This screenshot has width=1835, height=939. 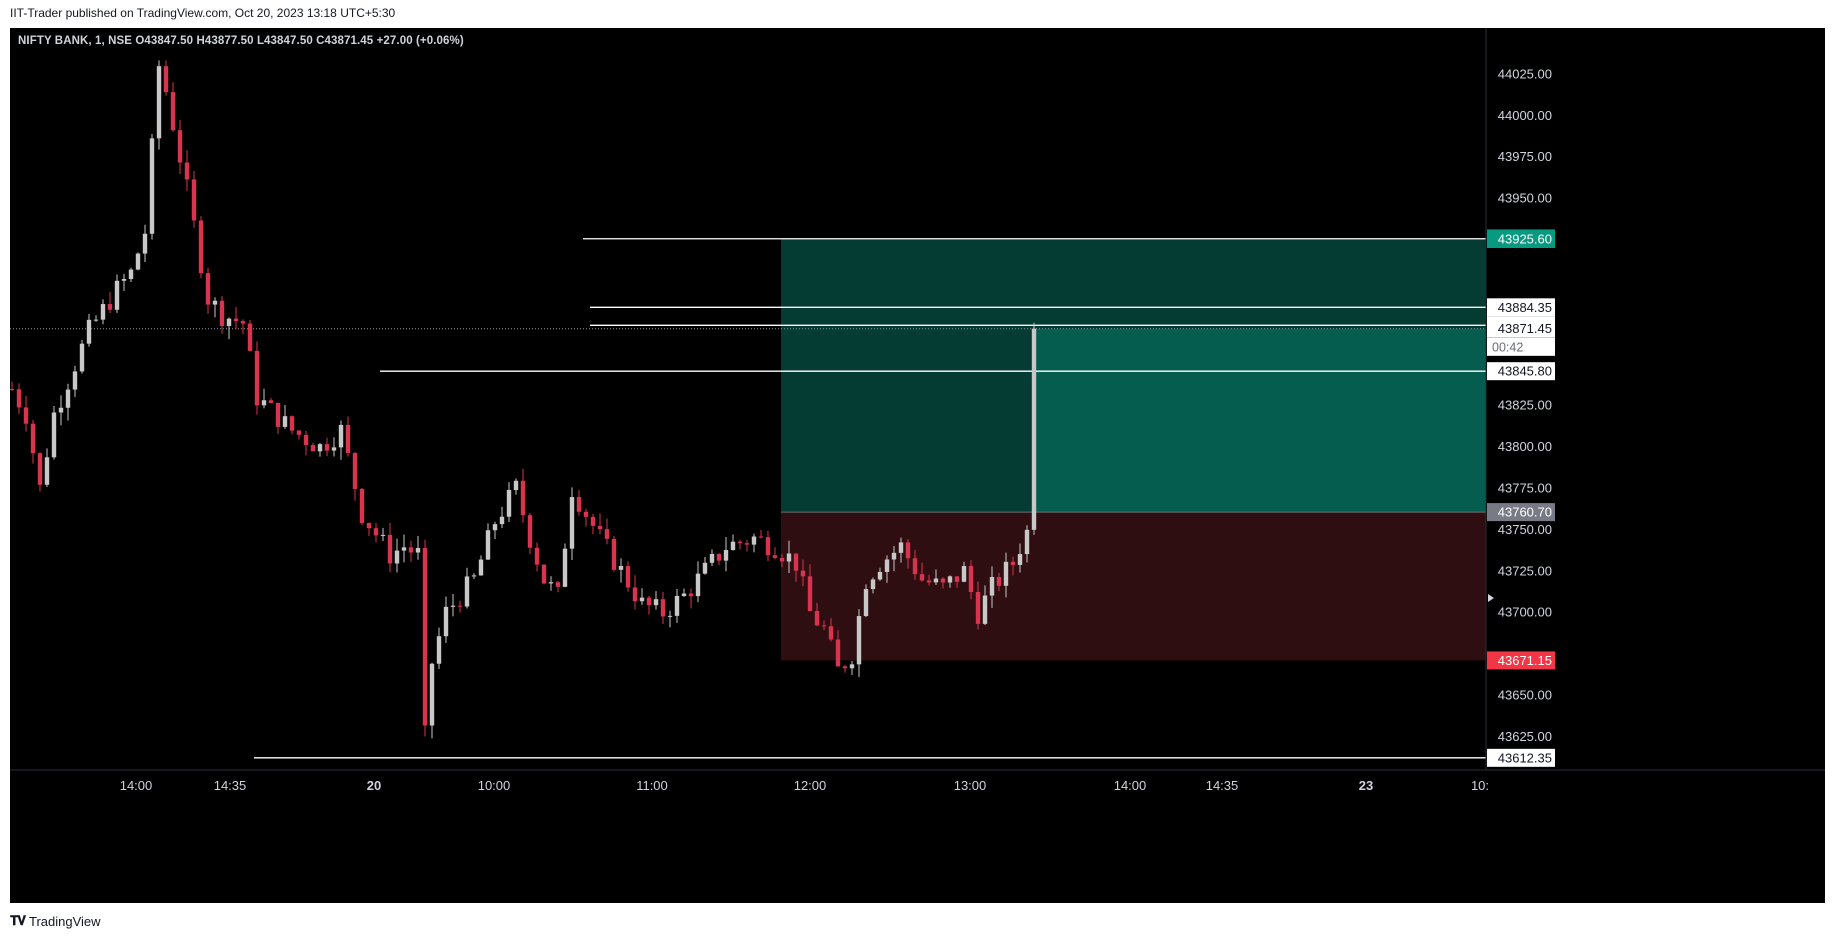 What do you see at coordinates (1525, 446) in the screenshot?
I see `y-tick-label: 43800.00` at bounding box center [1525, 446].